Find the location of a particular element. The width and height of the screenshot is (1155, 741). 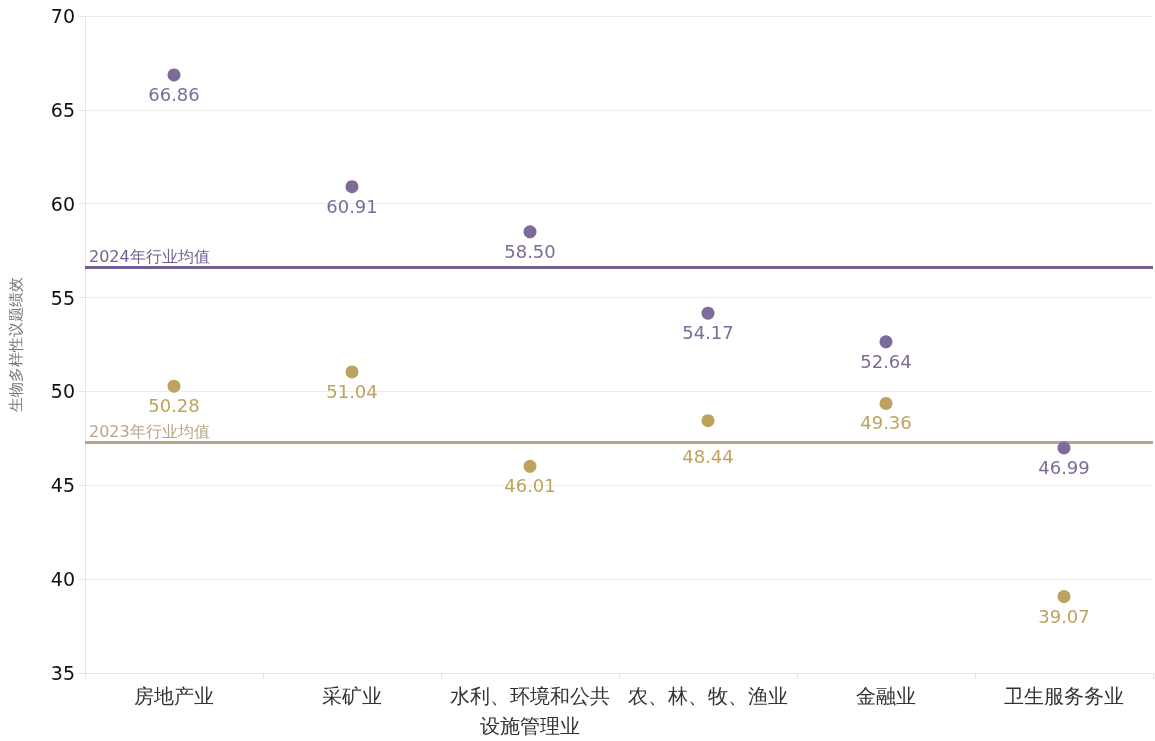

ref-line-label: 2023年行业均值 is located at coordinates (149, 431).